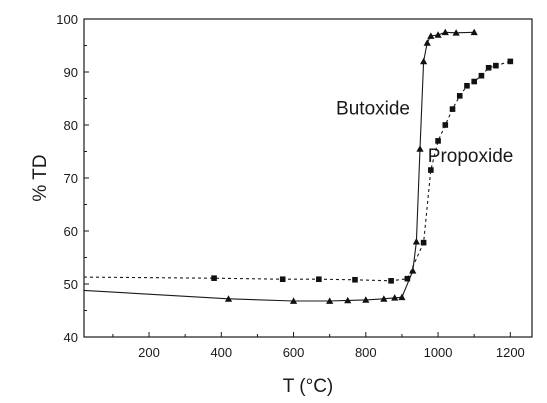 This screenshot has height=403, width=547. Describe the element at coordinates (149, 352) in the screenshot. I see `x-tick-label: 200` at that location.